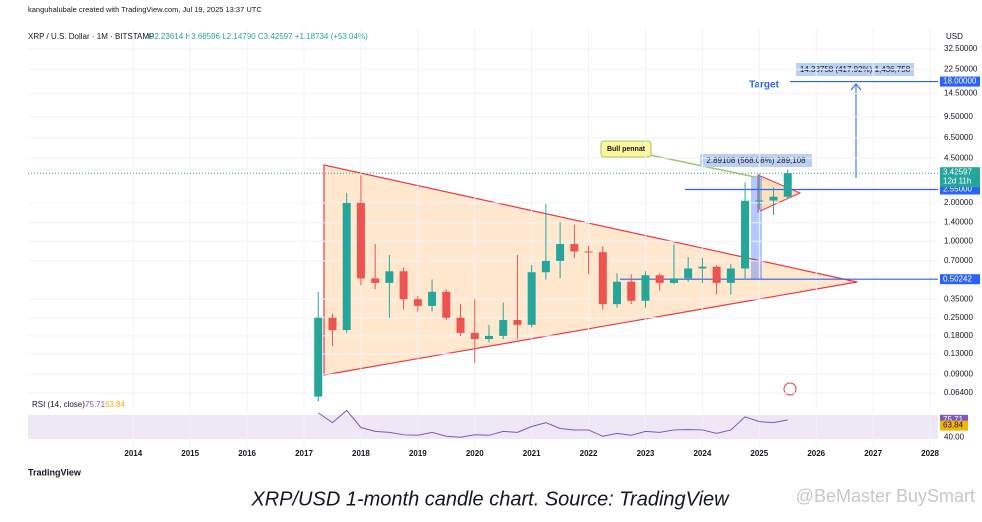 This screenshot has height=522, width=982. I want to click on x-tick-label: 2014, so click(133, 453).